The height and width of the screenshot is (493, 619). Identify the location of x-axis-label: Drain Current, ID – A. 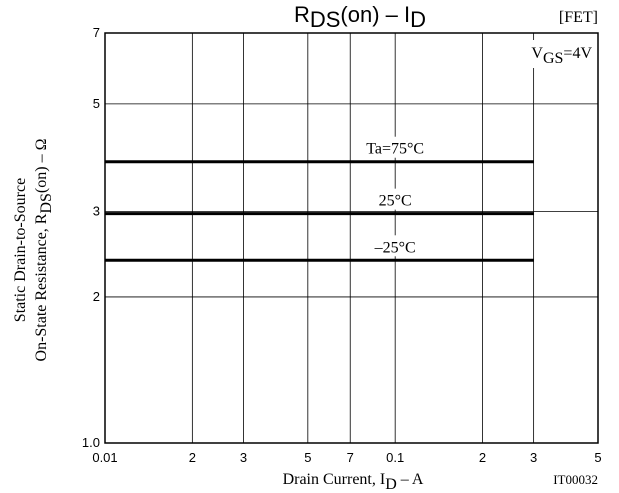
(353, 482).